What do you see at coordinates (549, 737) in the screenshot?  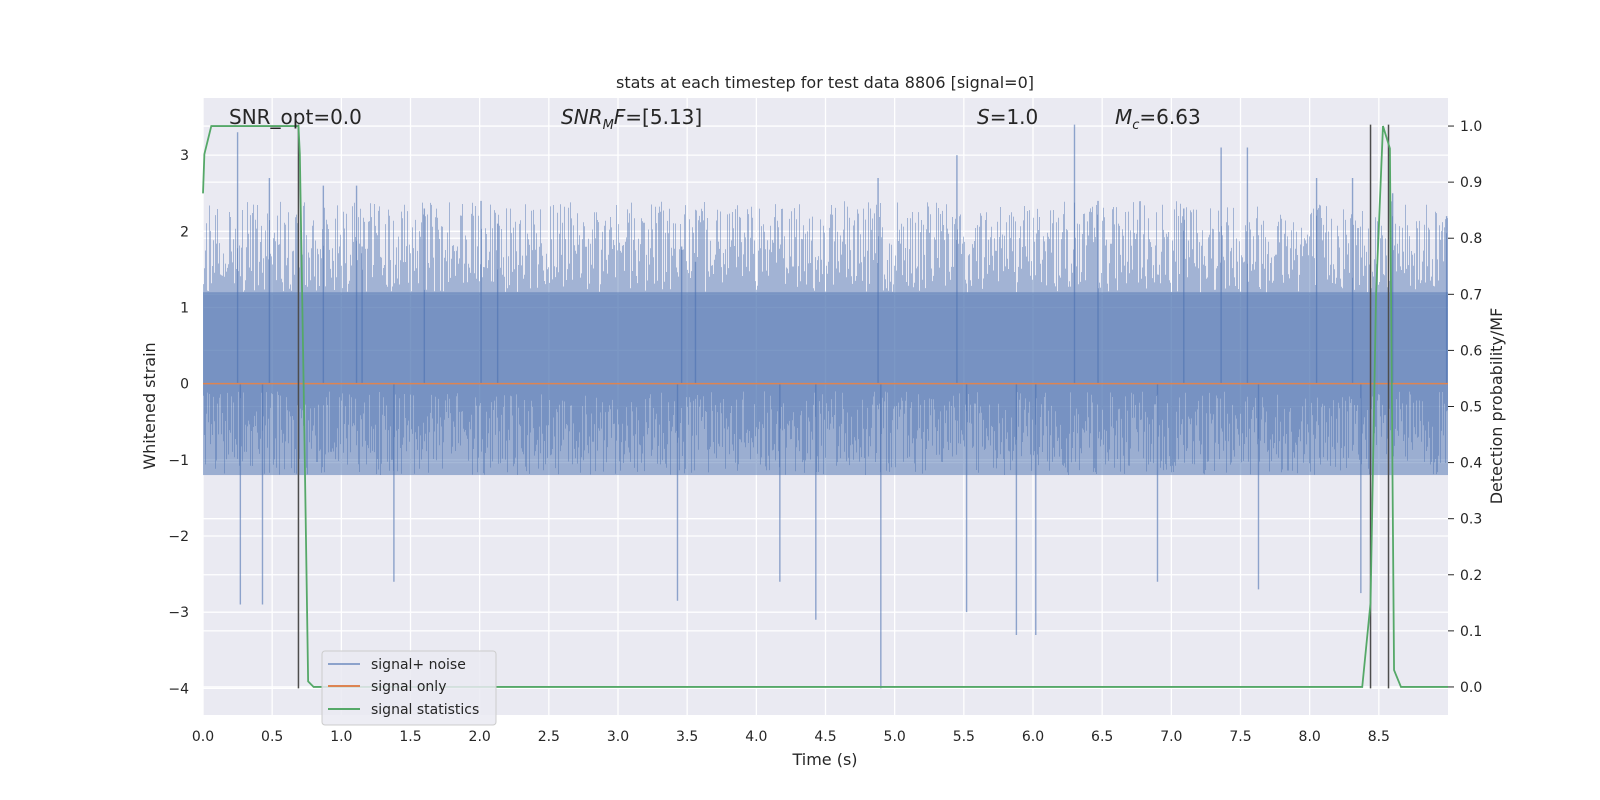 I see `x-tick-label: 2.5` at bounding box center [549, 737].